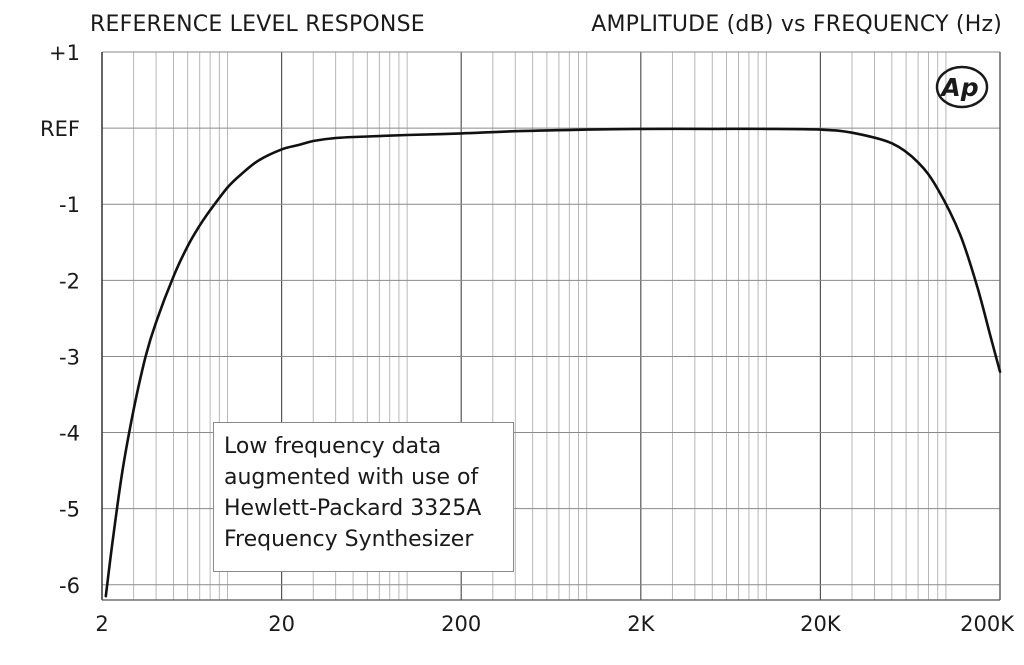 The height and width of the screenshot is (665, 1024). I want to click on chart-title: REFERENCE LEVEL RESPONSE, so click(257, 24).